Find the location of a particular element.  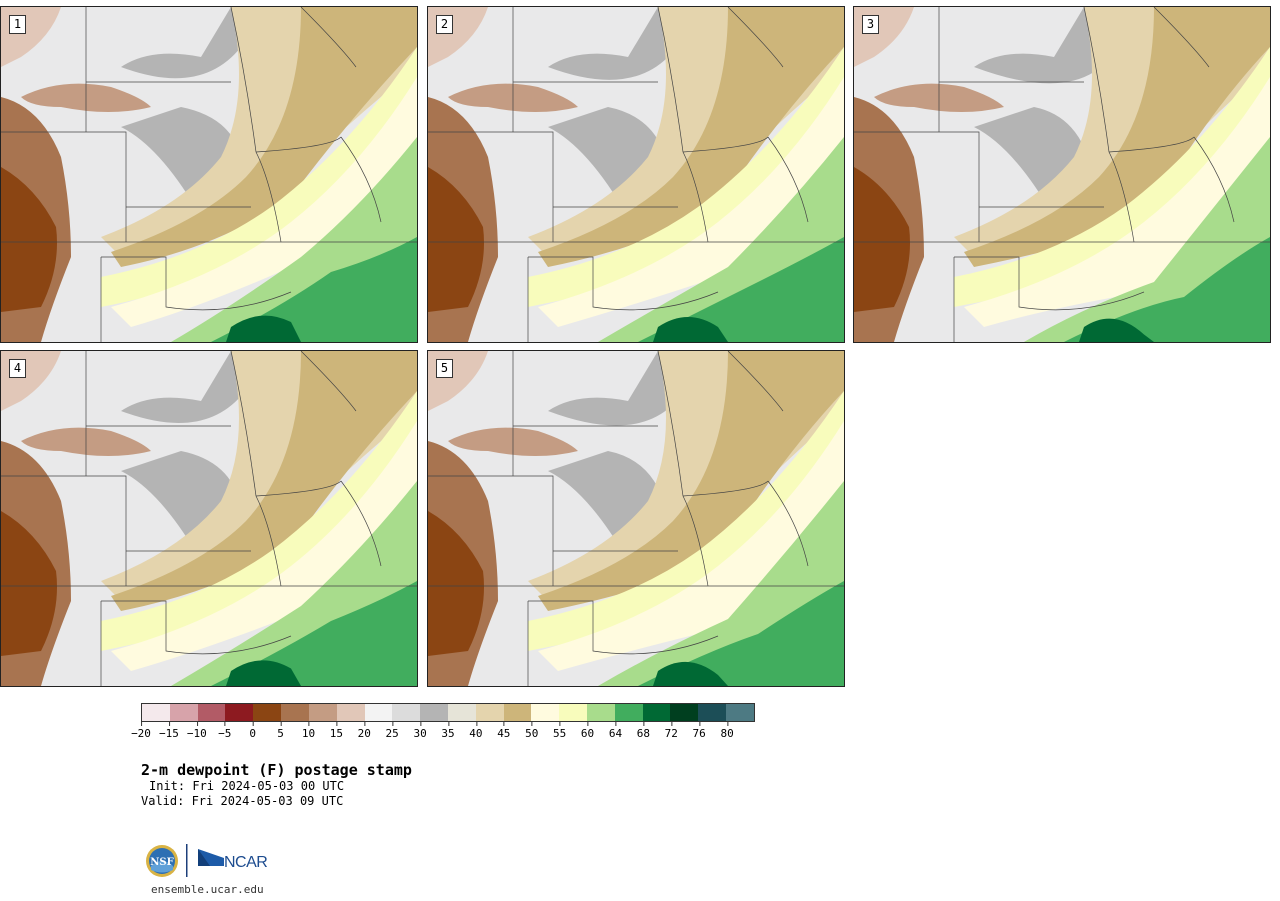

panel-number: 1 is located at coordinates (17, 24).